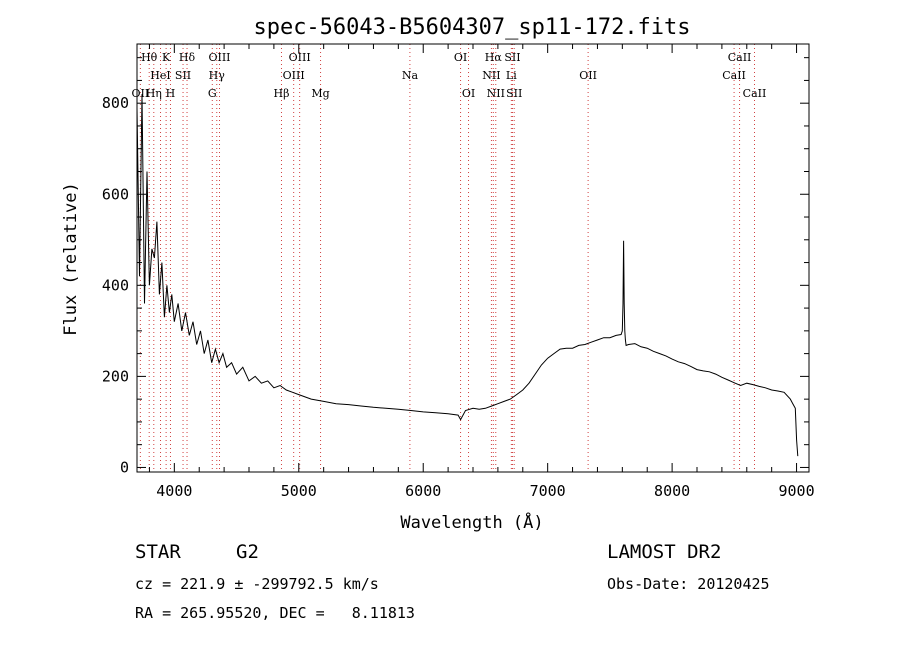 This screenshot has height=650, width=900. What do you see at coordinates (672, 491) in the screenshot?
I see `x-tick-label-8000: 8000` at bounding box center [672, 491].